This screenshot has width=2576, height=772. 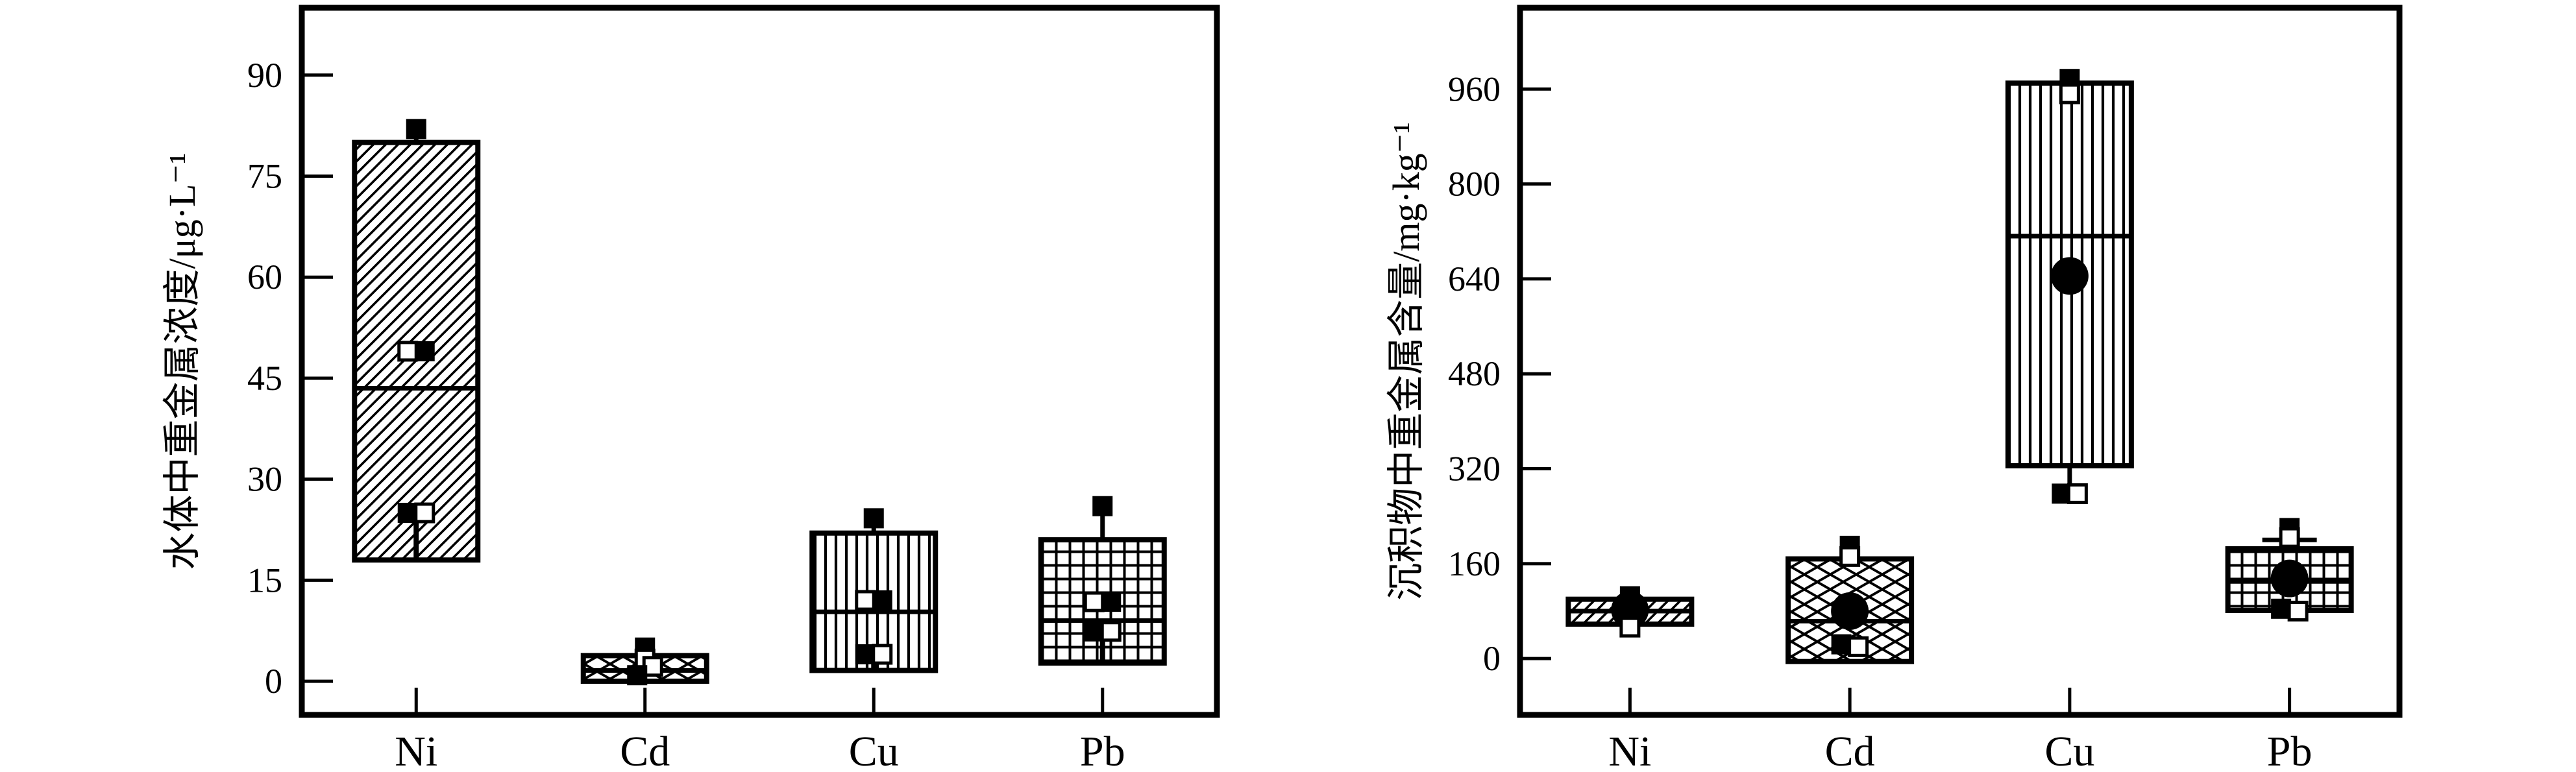 What do you see at coordinates (2289, 750) in the screenshot?
I see `sediment-x-category-label: Pb` at bounding box center [2289, 750].